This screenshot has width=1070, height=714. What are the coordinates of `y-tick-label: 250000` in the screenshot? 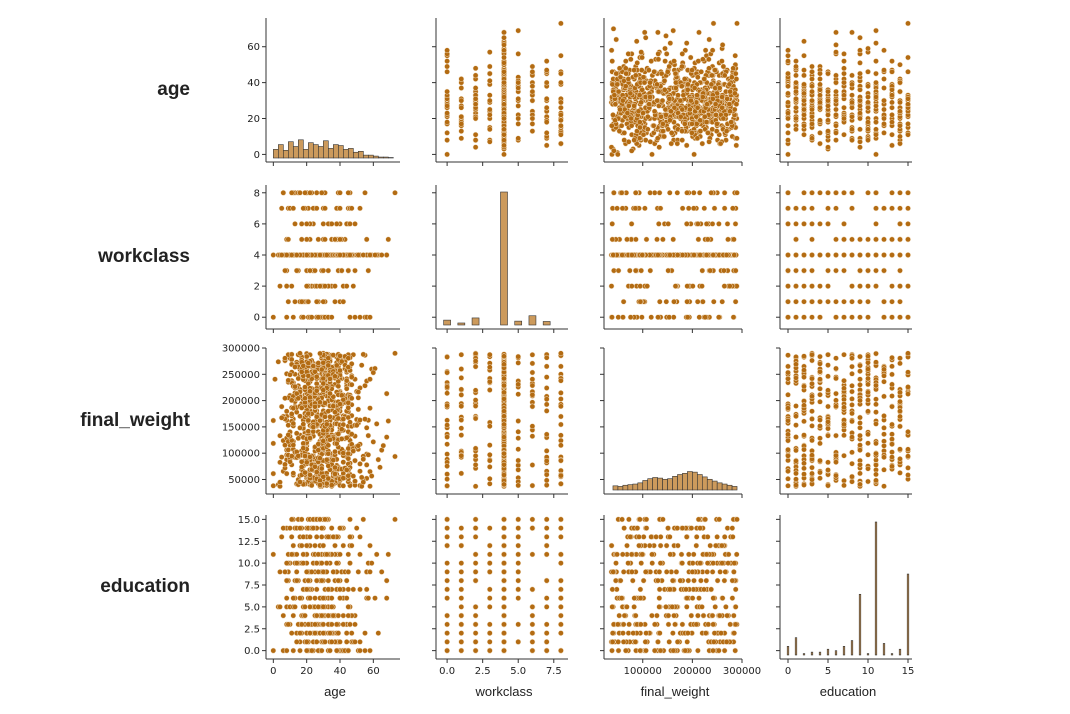 It's located at (241, 375).